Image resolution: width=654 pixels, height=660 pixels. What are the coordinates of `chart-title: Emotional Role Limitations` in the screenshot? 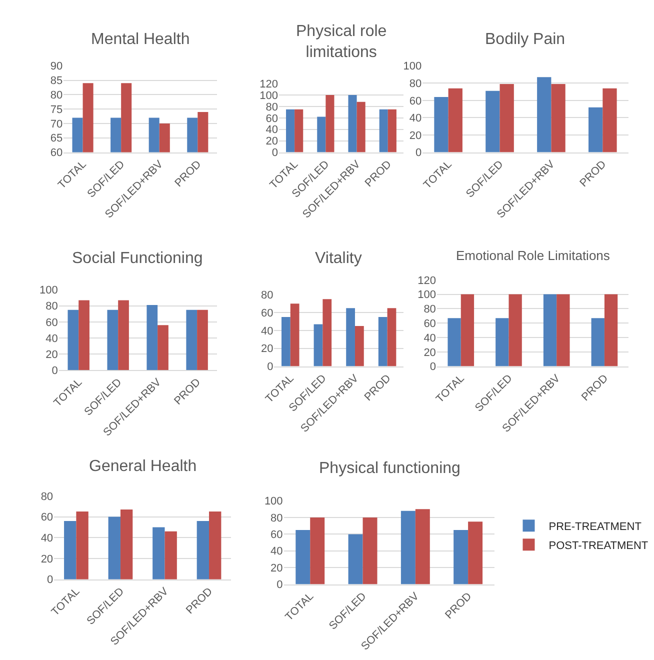 It's located at (533, 255).